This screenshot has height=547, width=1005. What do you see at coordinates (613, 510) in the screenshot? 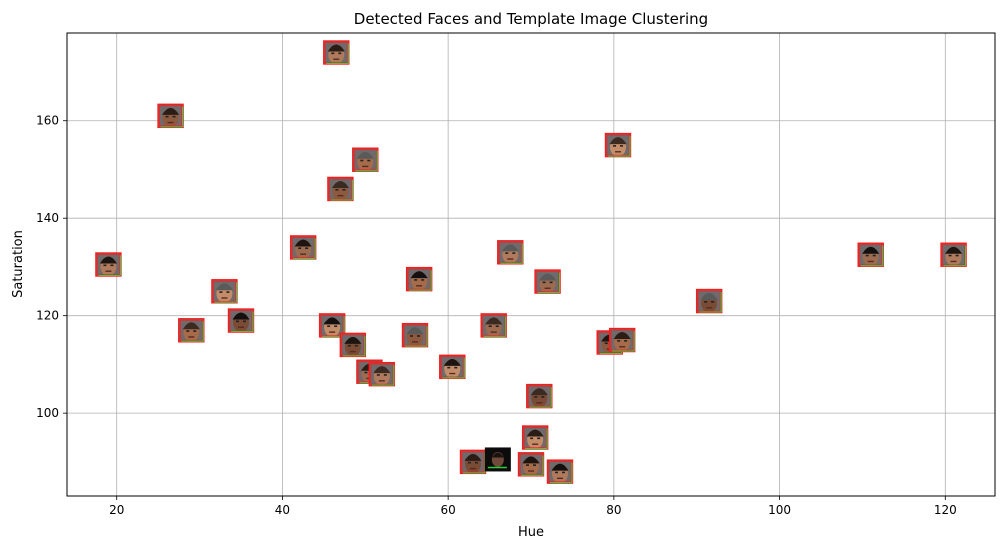
I see `x-tick-label: 80` at bounding box center [613, 510].